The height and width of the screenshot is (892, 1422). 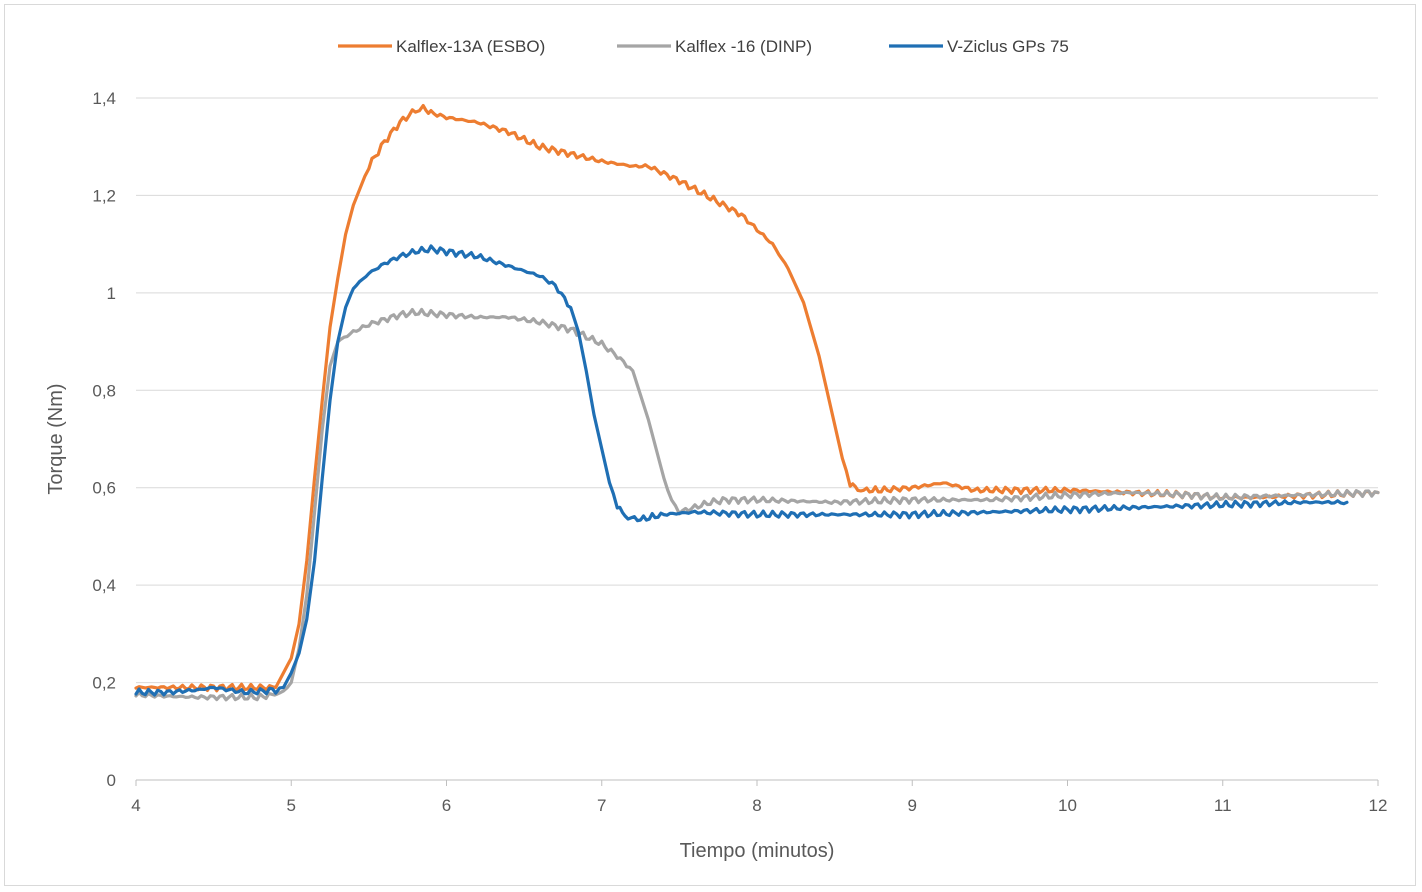 I want to click on x-tick-label: 7, so click(x=601, y=805).